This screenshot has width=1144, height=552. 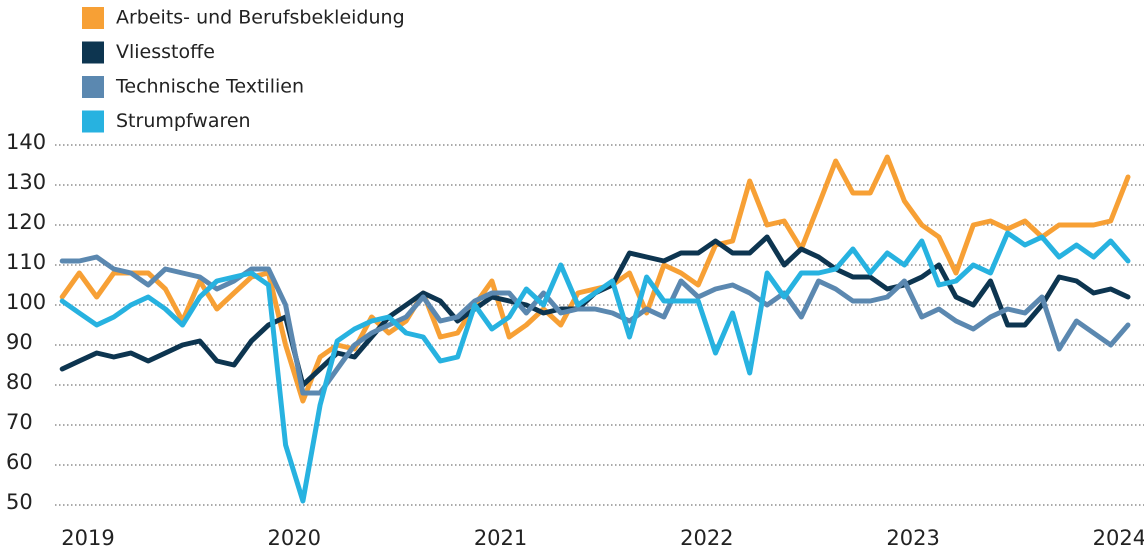 I want to click on y-tick-label: 60, so click(x=19, y=462).